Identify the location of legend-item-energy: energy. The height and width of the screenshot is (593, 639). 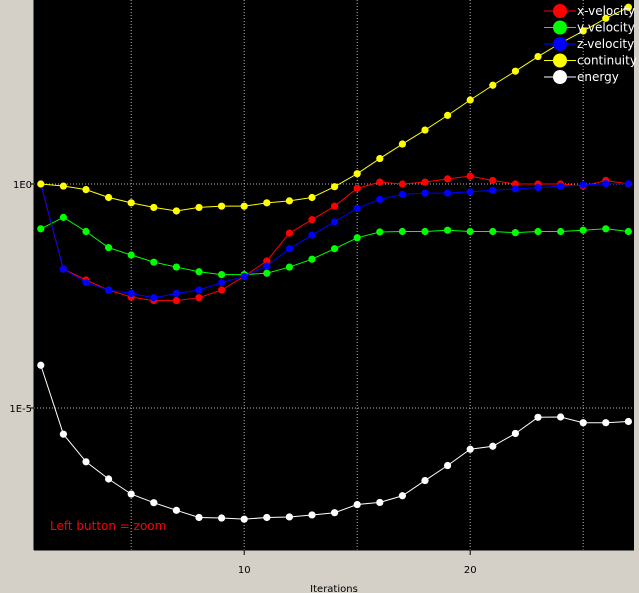
(581, 77).